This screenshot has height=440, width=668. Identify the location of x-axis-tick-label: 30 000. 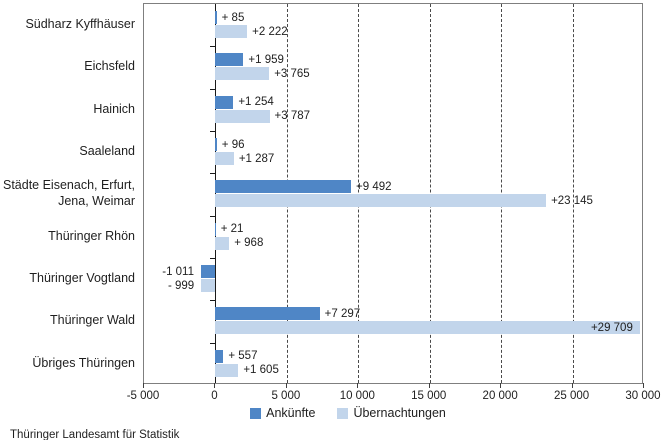
(643, 396).